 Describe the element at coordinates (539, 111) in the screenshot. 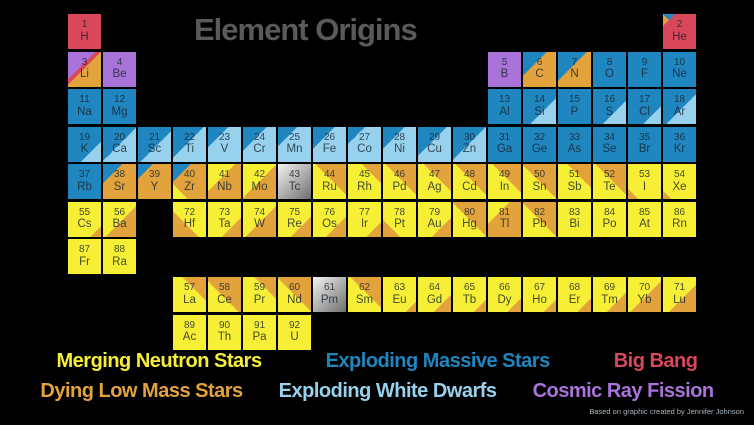

I see `element-symbol: Si` at that location.